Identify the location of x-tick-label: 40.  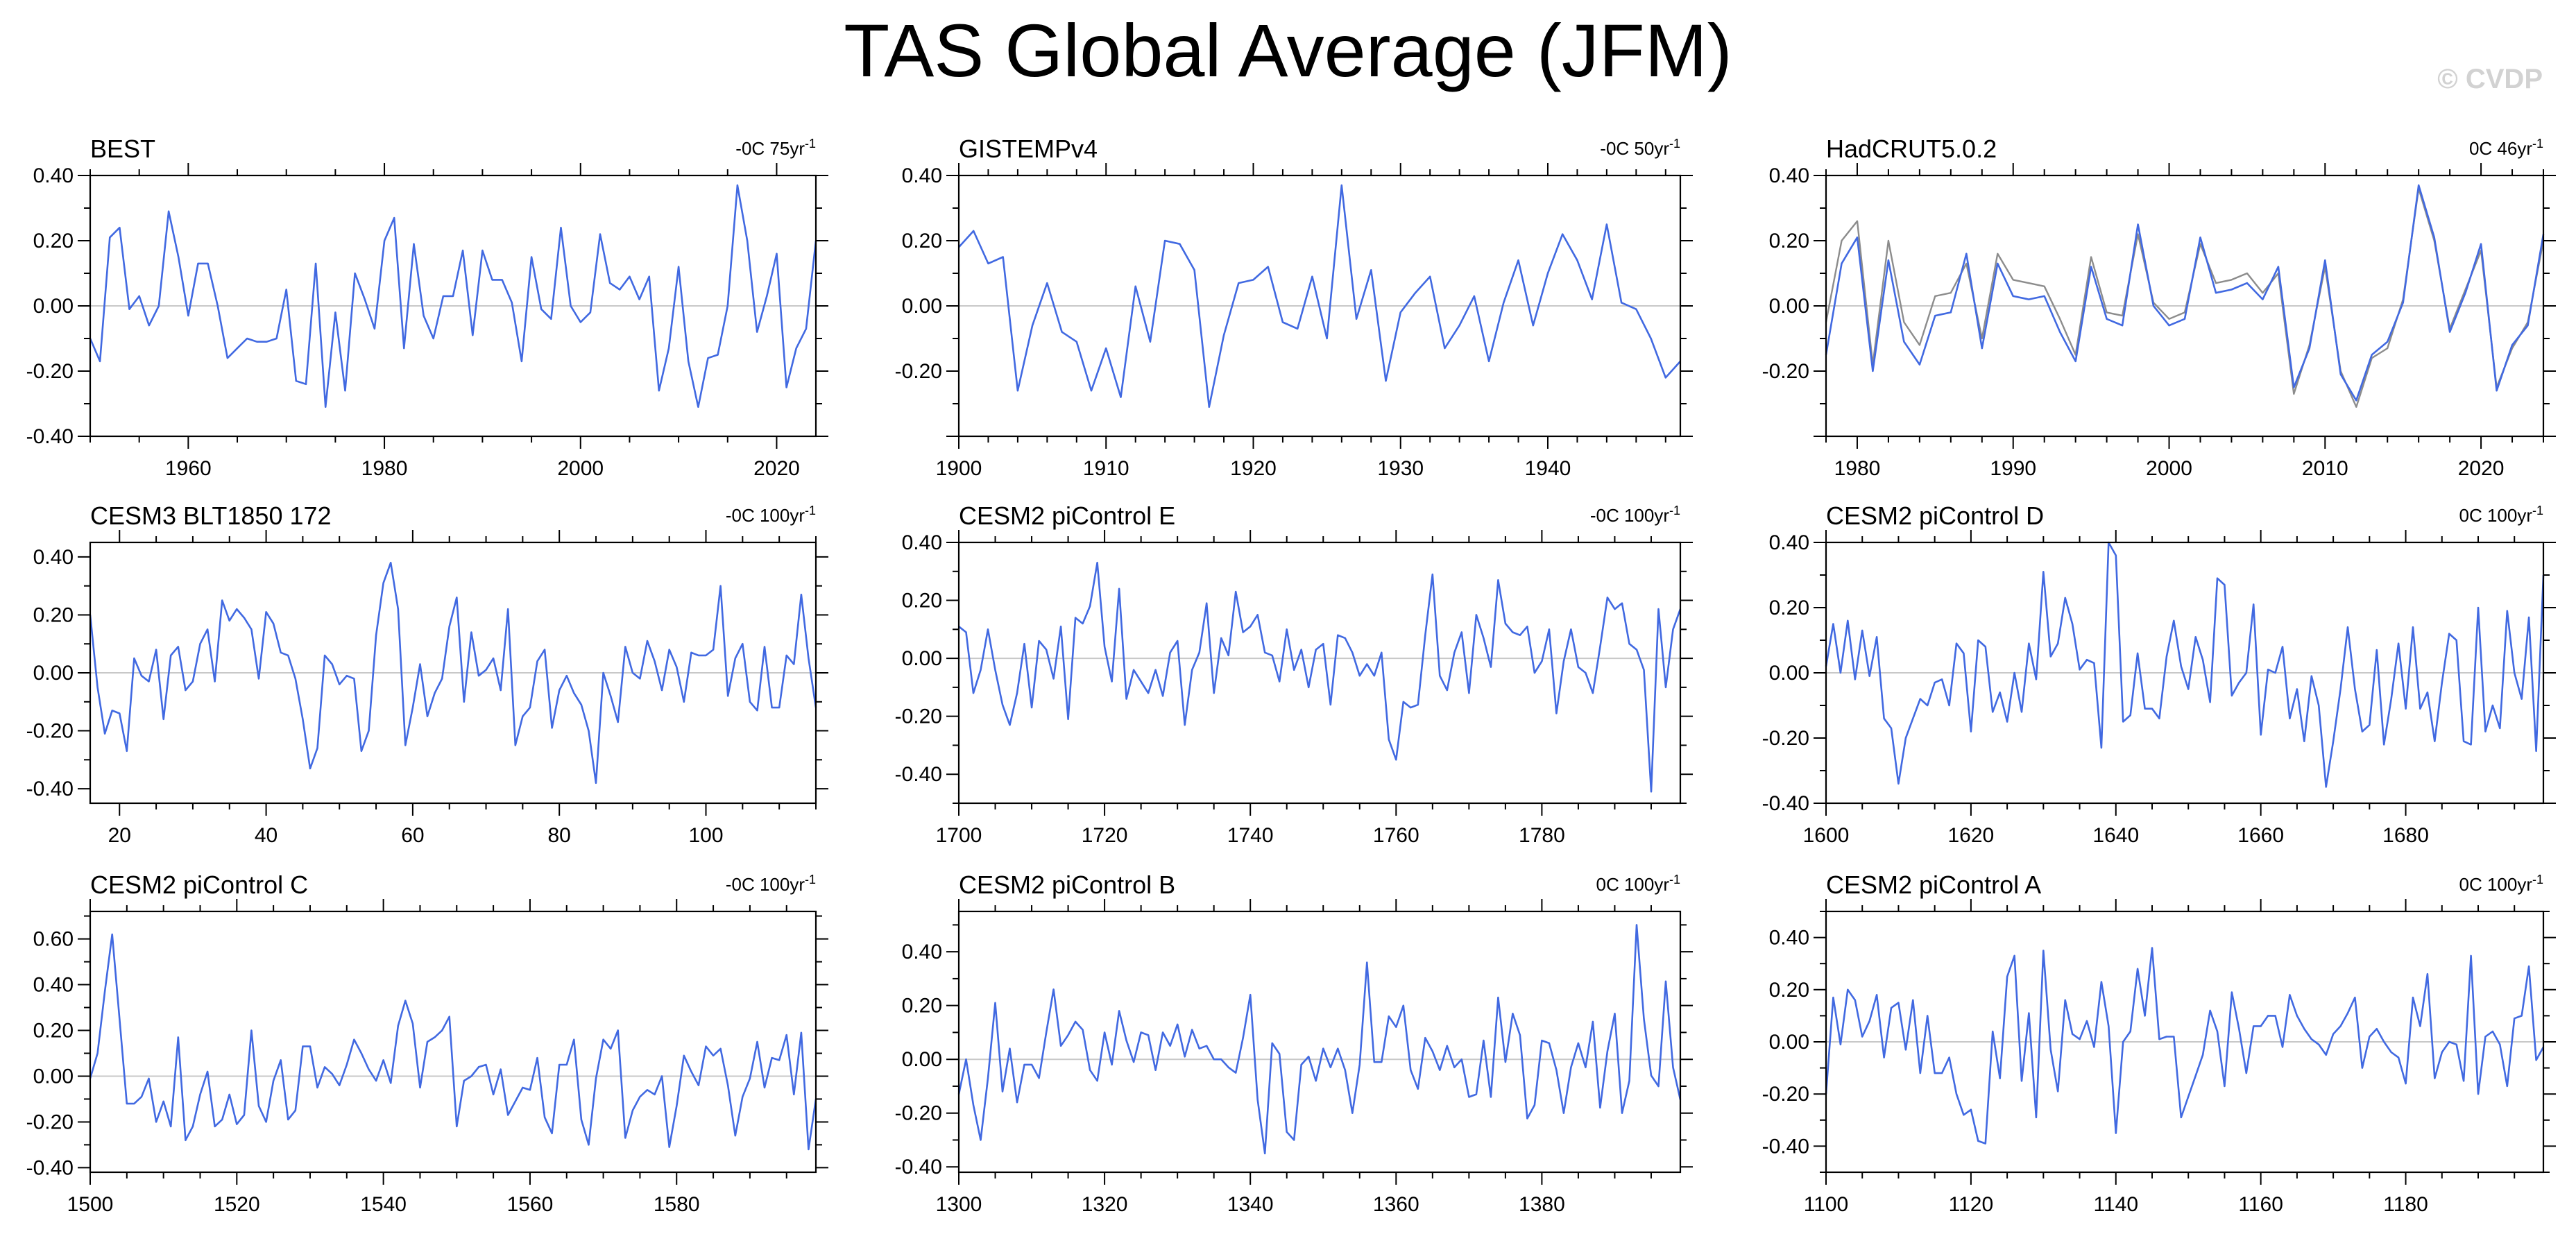
(266, 835).